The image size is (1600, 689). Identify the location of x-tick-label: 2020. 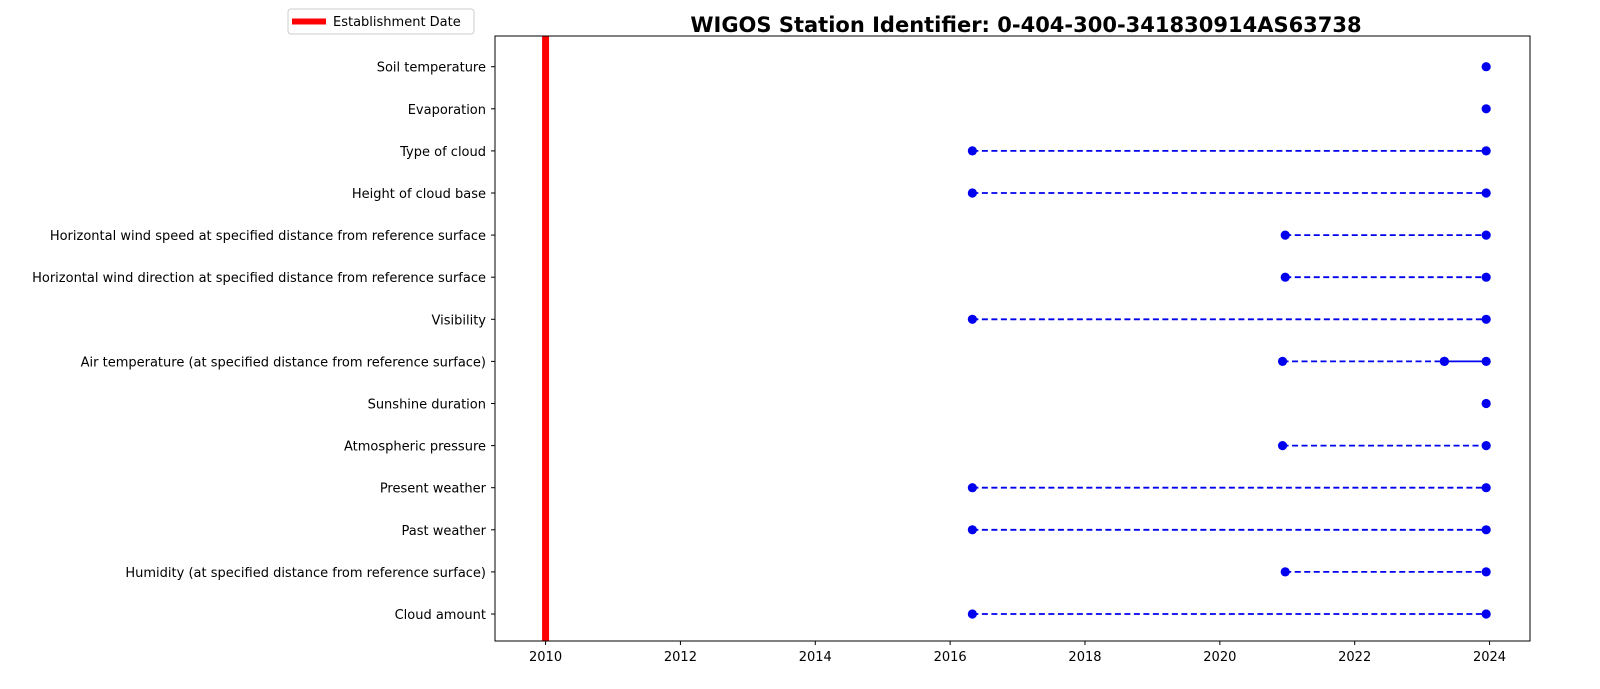
(1219, 657).